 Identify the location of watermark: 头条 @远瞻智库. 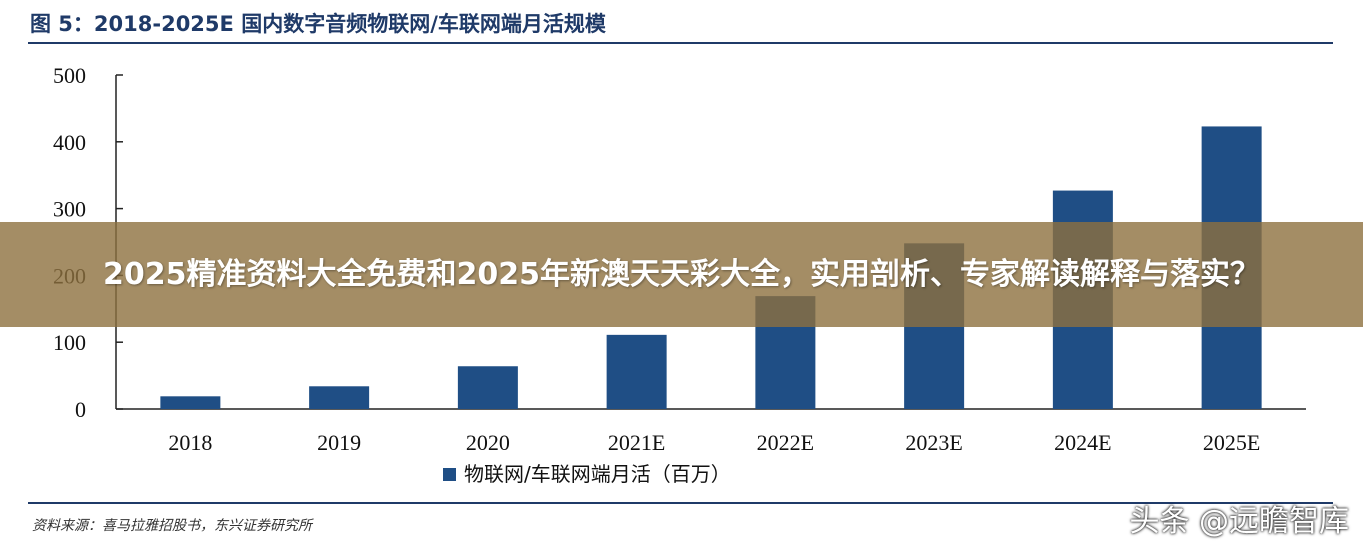
(1239, 521).